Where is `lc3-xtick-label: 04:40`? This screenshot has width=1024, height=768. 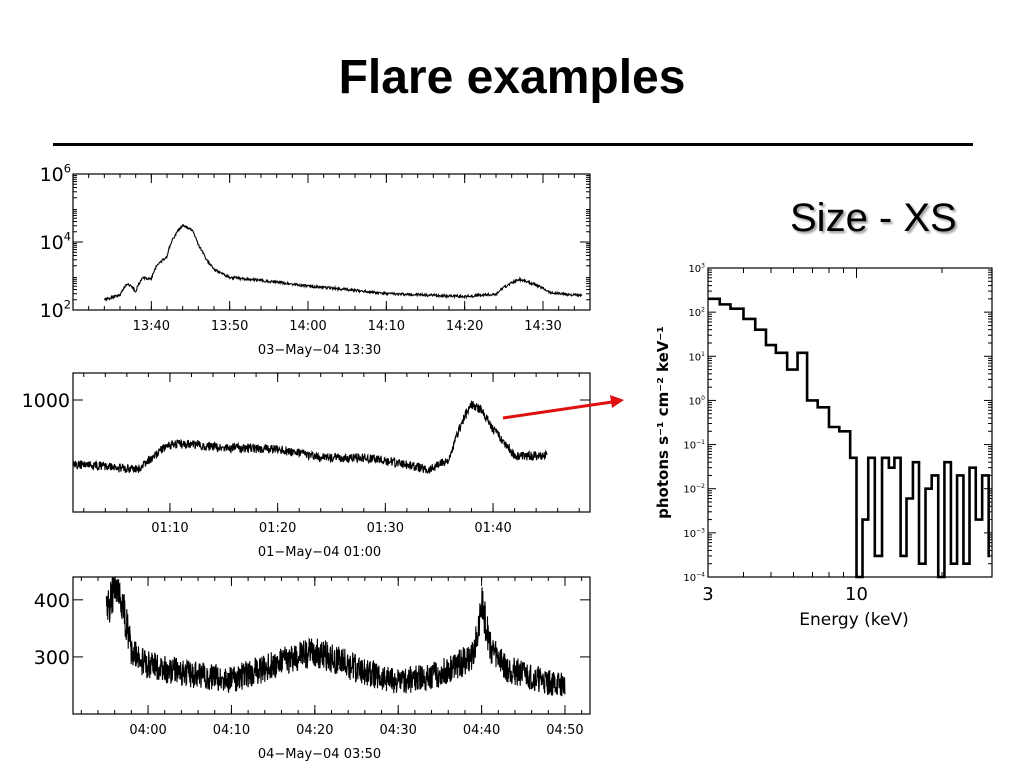
lc3-xtick-label: 04:40 is located at coordinates (481, 730).